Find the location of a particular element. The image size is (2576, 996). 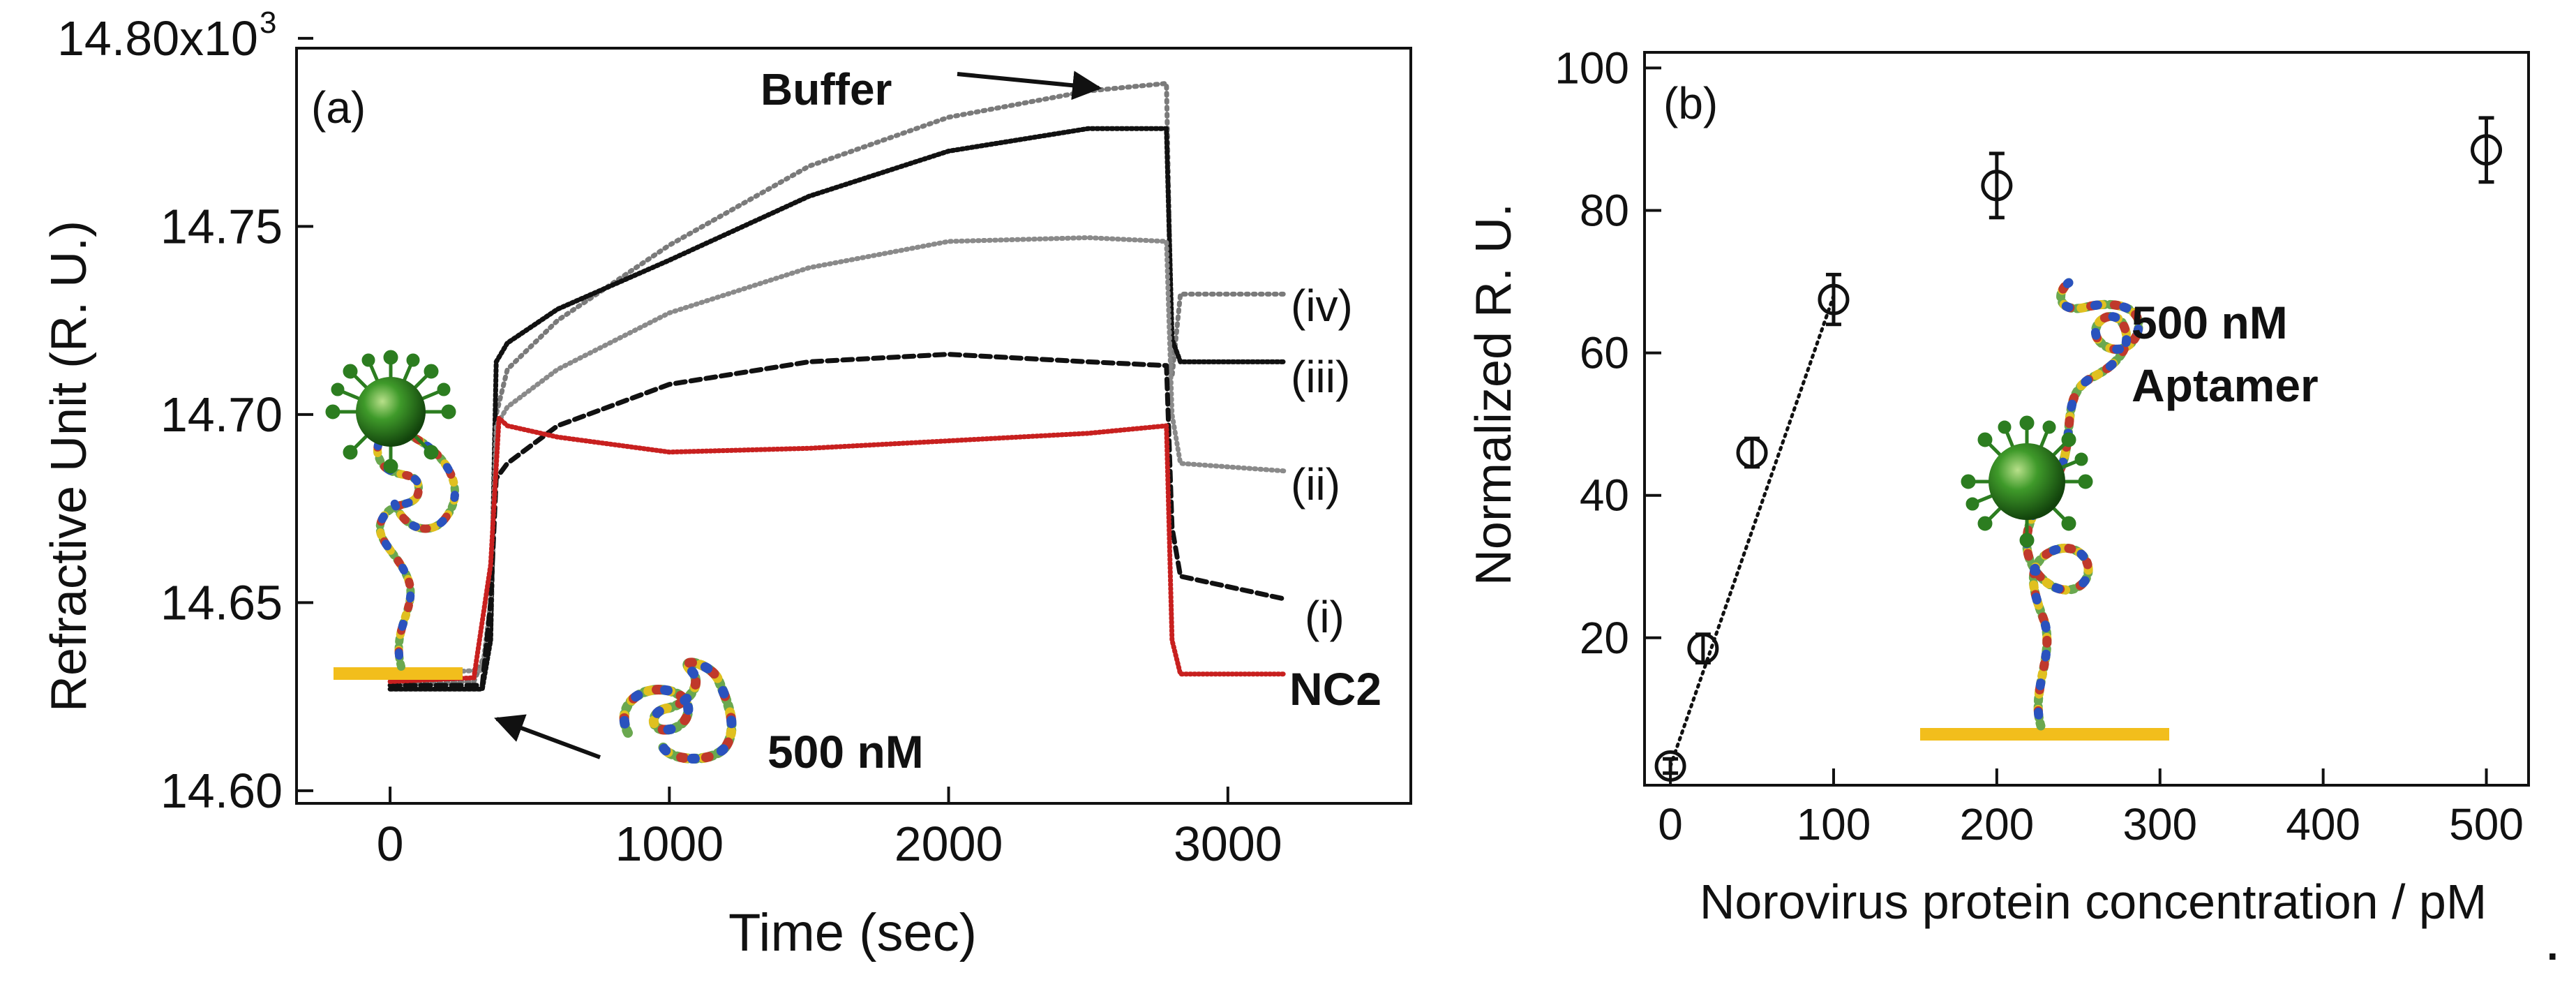

curve-label-nc2: NC2 is located at coordinates (1335, 689).